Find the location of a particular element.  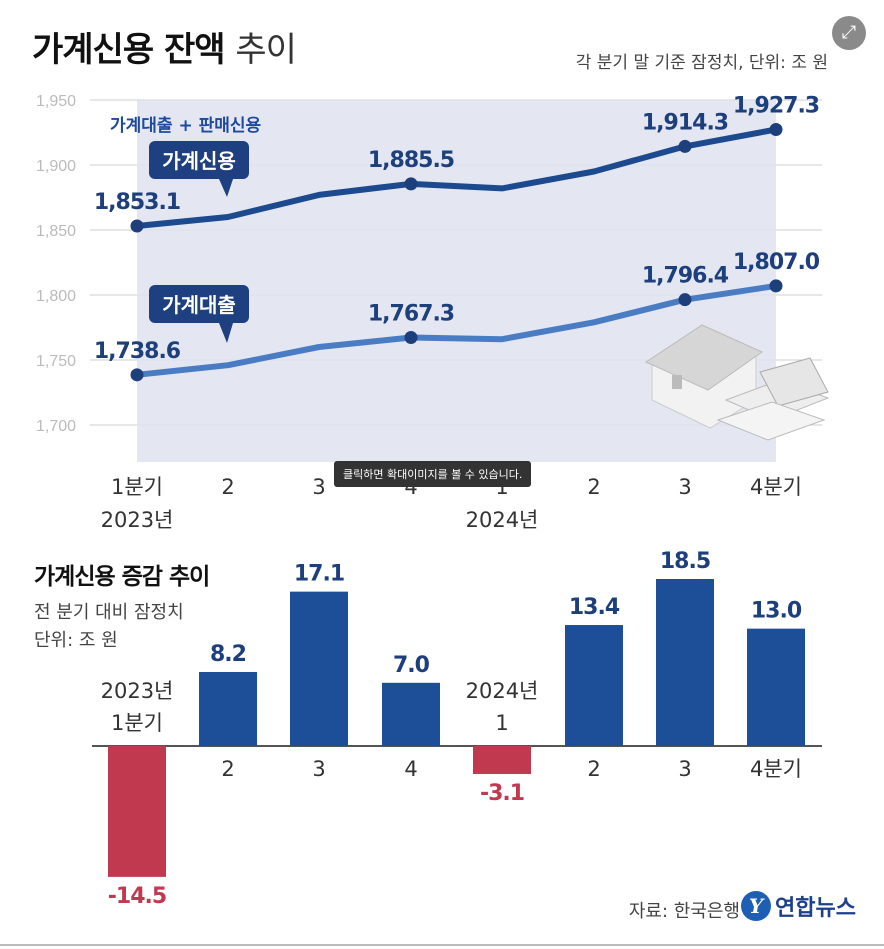

series-line-credit is located at coordinates (456, 177).